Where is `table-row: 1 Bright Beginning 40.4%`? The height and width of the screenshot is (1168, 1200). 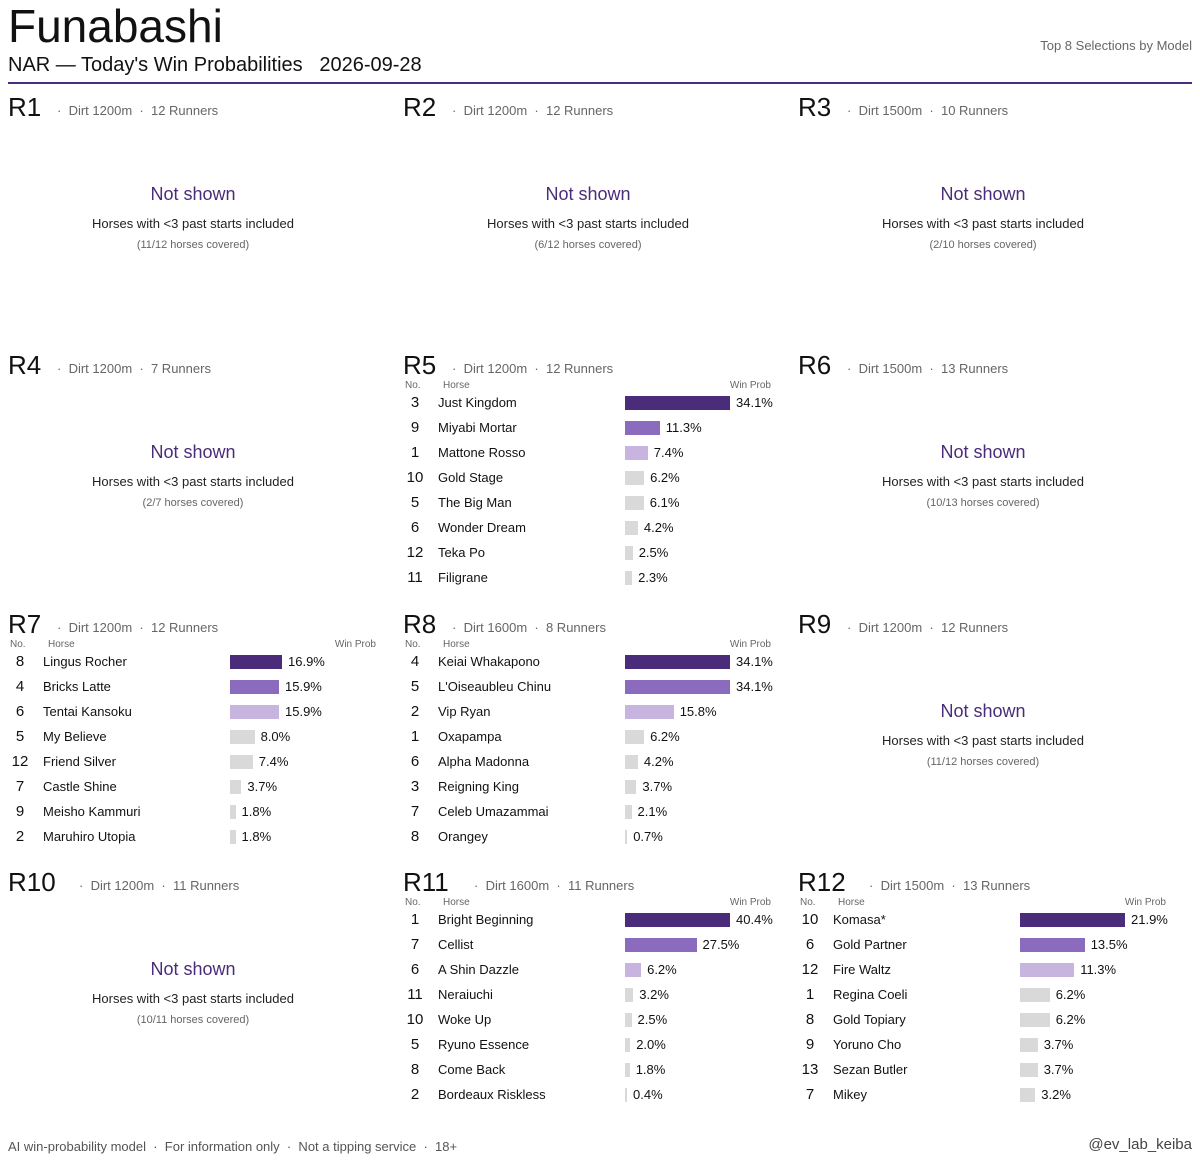
table-row: 1 Bright Beginning 40.4% is located at coordinates (593, 922).